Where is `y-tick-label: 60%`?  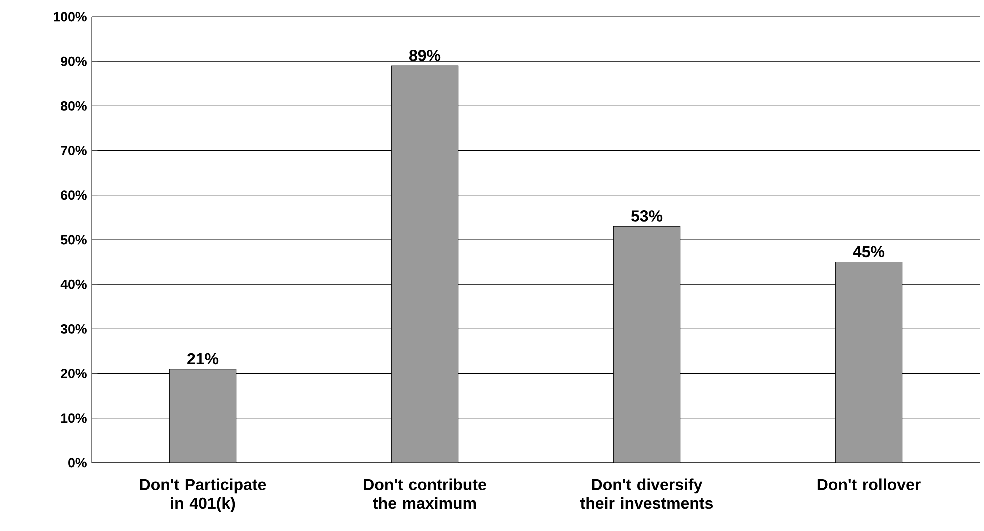
y-tick-label: 60% is located at coordinates (74, 195).